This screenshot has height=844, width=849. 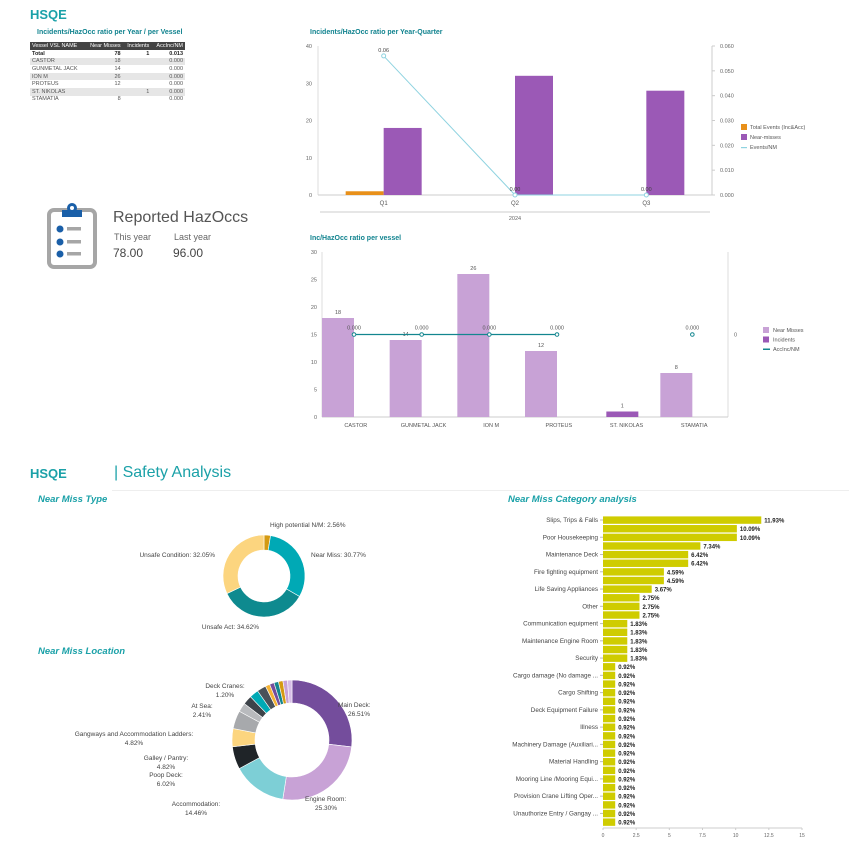 I want to click on table-cell: 0.000, so click(x=176, y=99).